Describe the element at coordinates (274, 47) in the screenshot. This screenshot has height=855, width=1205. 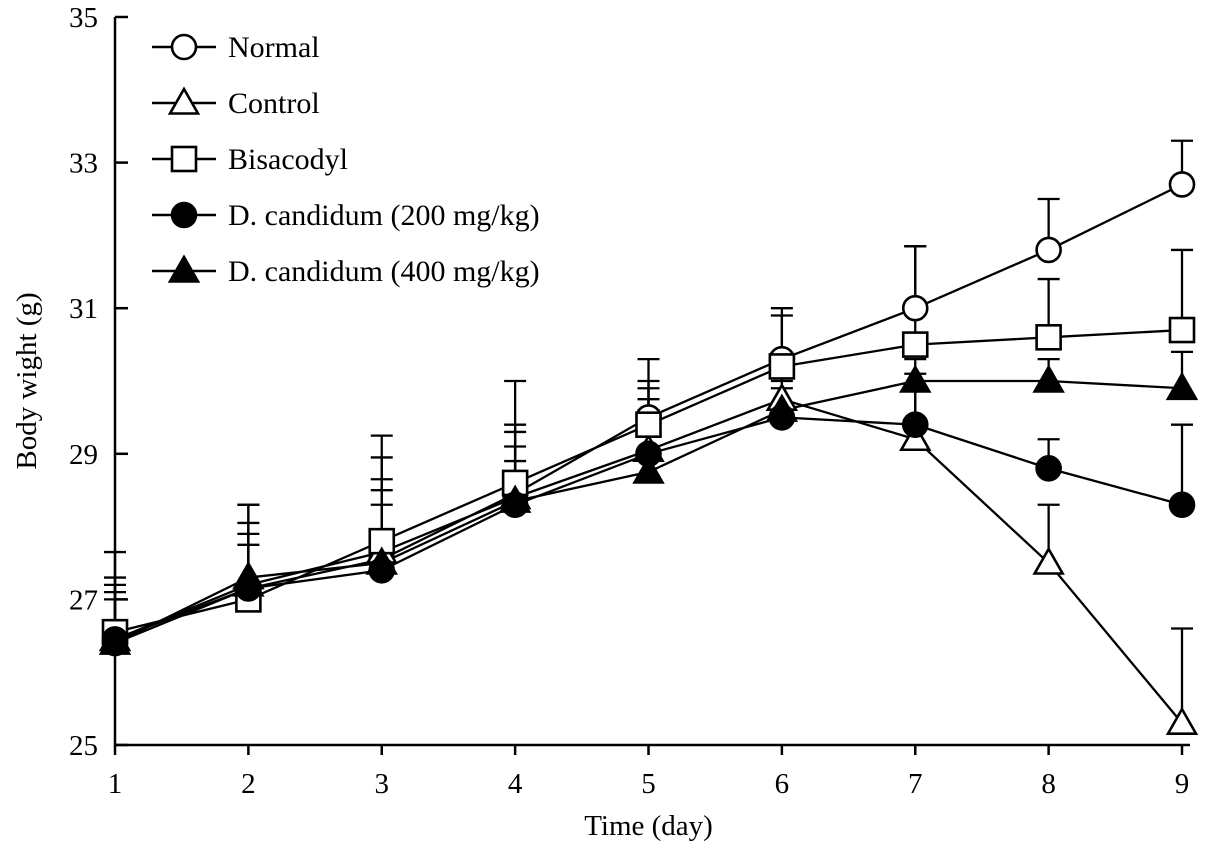
I see `legend-label: Normal` at that location.